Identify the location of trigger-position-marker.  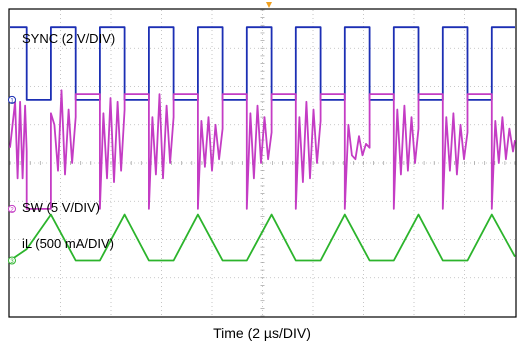
(269, 5).